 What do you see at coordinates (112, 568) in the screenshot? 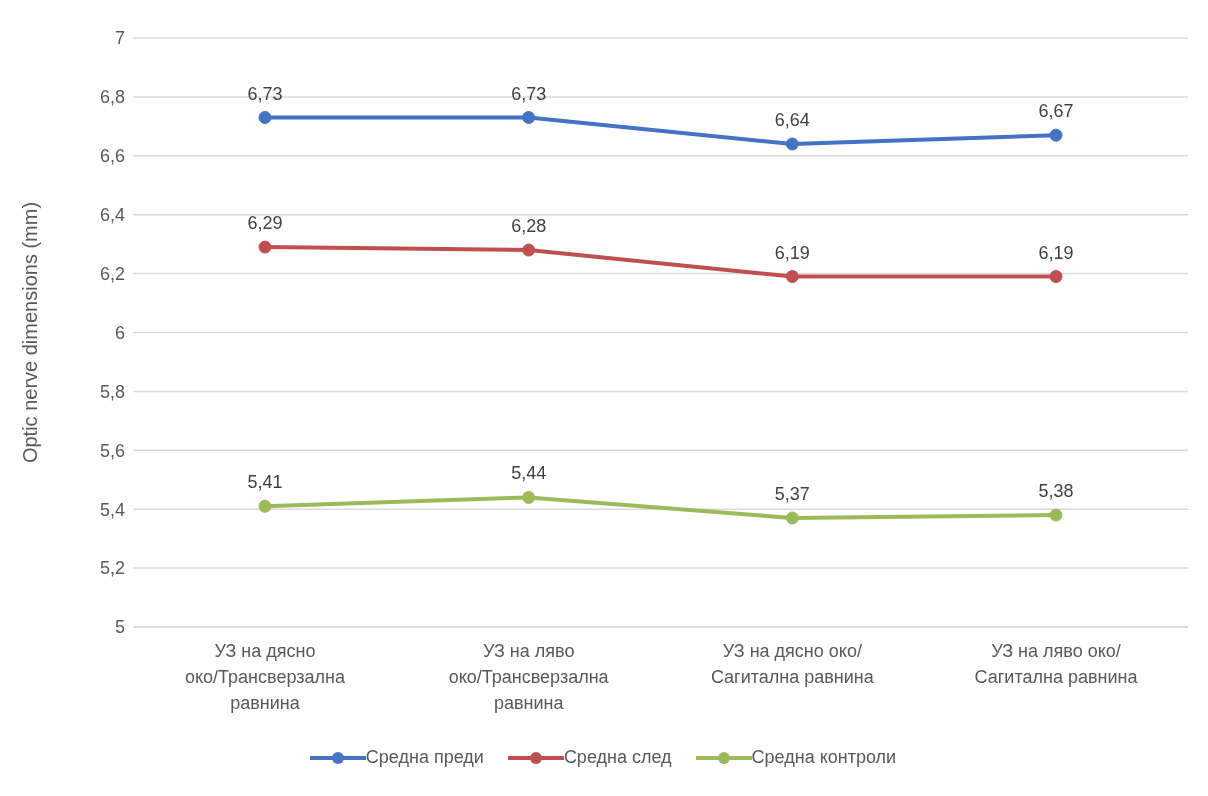
I see `y-tick-label: 5,2` at bounding box center [112, 568].